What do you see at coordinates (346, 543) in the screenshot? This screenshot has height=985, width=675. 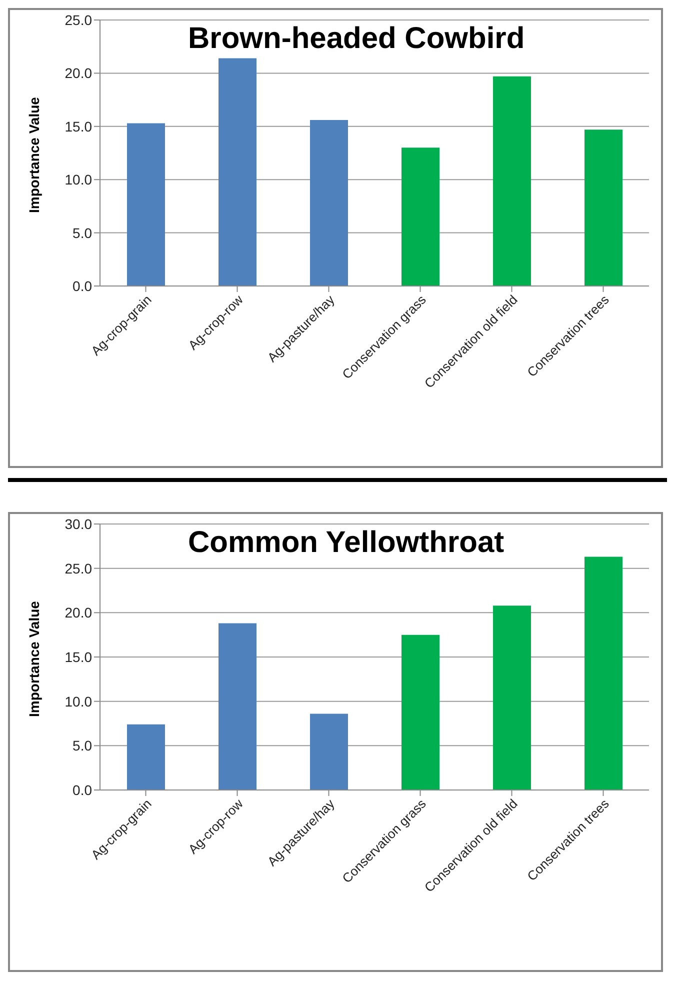 I see `chart-title: Common Yellowthroat` at bounding box center [346, 543].